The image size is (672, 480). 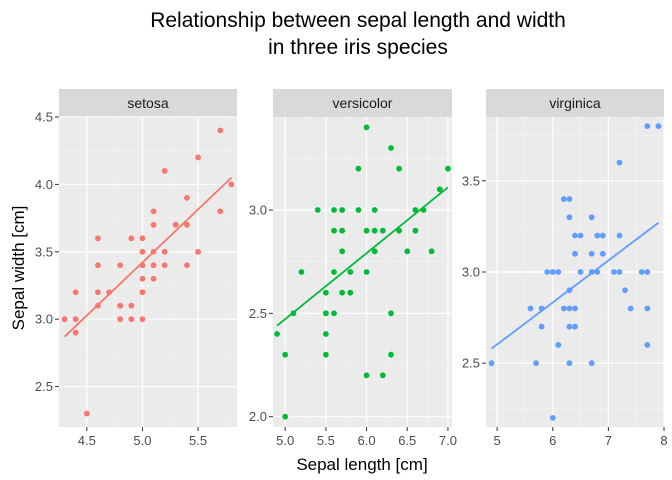 What do you see at coordinates (448, 440) in the screenshot?
I see `x-tick-label: 7.0` at bounding box center [448, 440].